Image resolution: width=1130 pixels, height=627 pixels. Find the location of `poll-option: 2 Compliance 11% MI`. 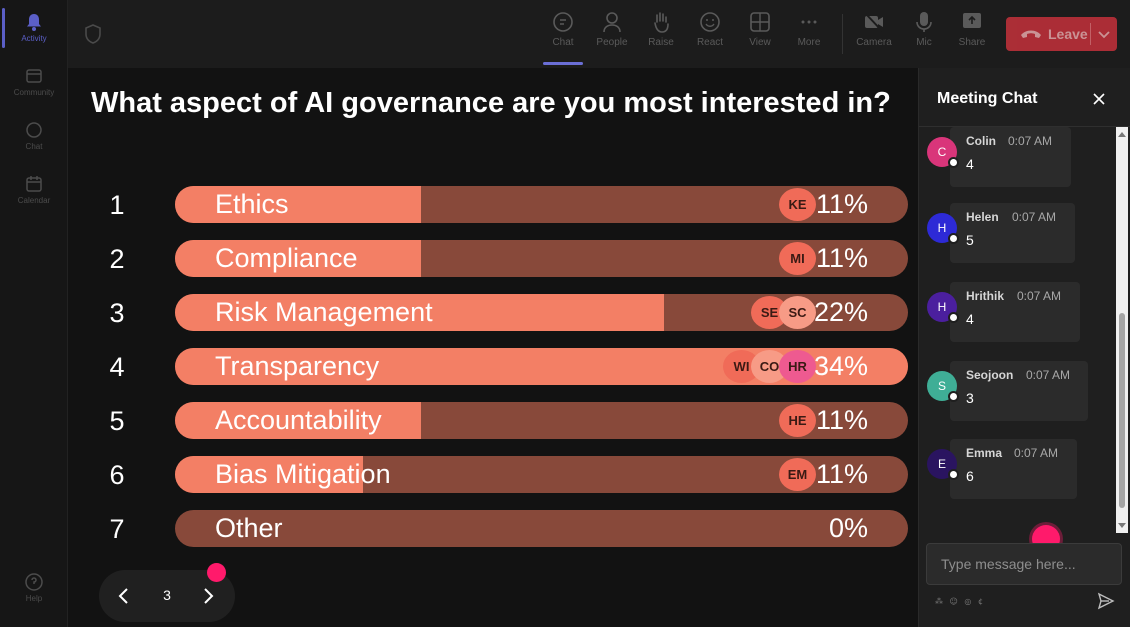

poll-option: 2 Compliance 11% MI is located at coordinates (493, 259).